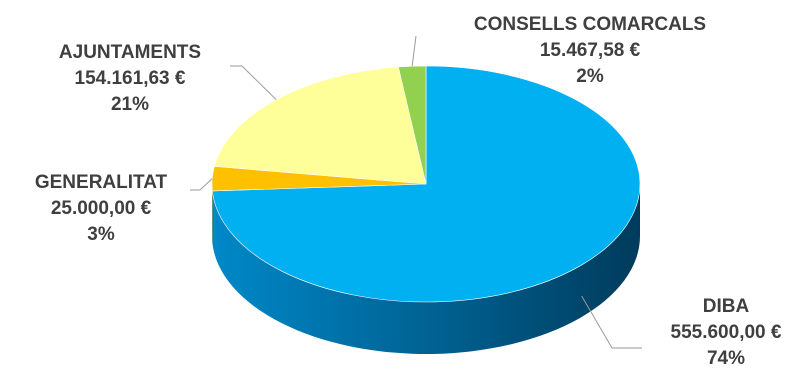 Image resolution: width=804 pixels, height=374 pixels. I want to click on label-ajuntaments: AJUNTAMENTS 154.161,63 € 21%, so click(130, 79).